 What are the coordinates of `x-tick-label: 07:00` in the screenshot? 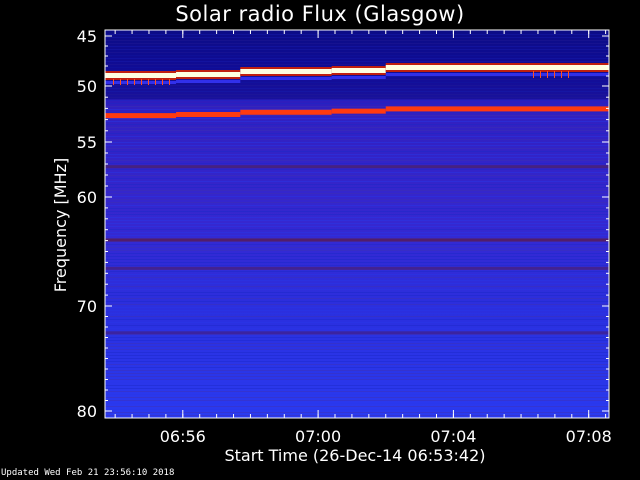 It's located at (318, 436).